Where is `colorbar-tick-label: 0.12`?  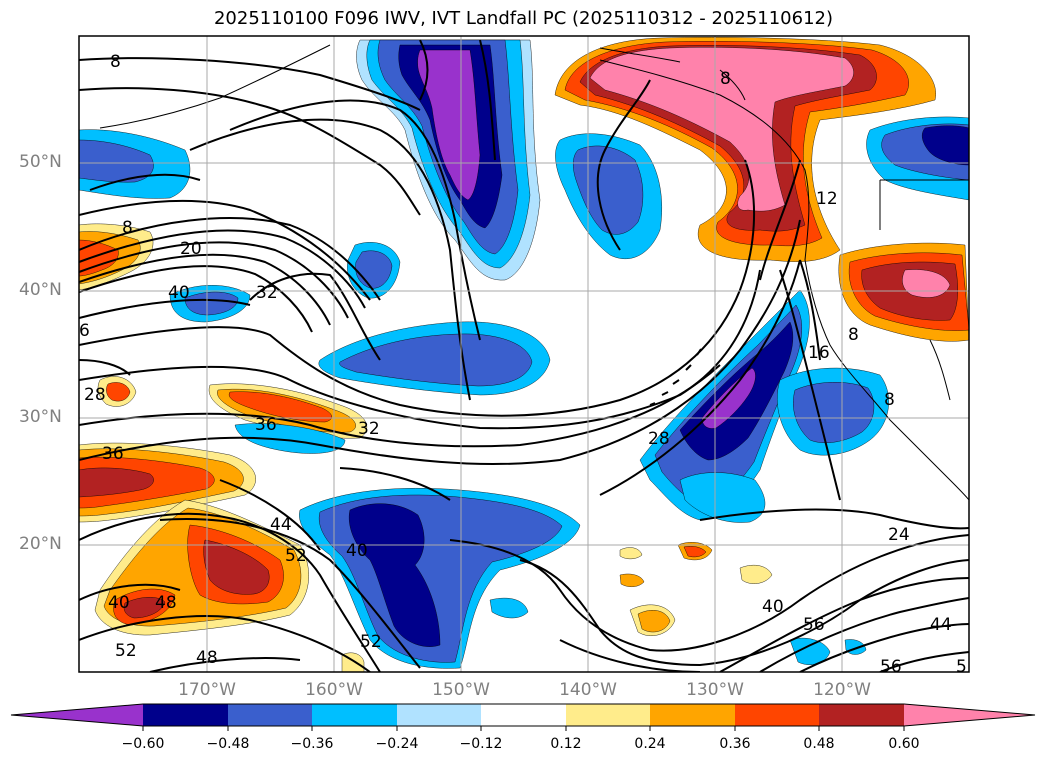
colorbar-tick-label: 0.12 is located at coordinates (566, 744).